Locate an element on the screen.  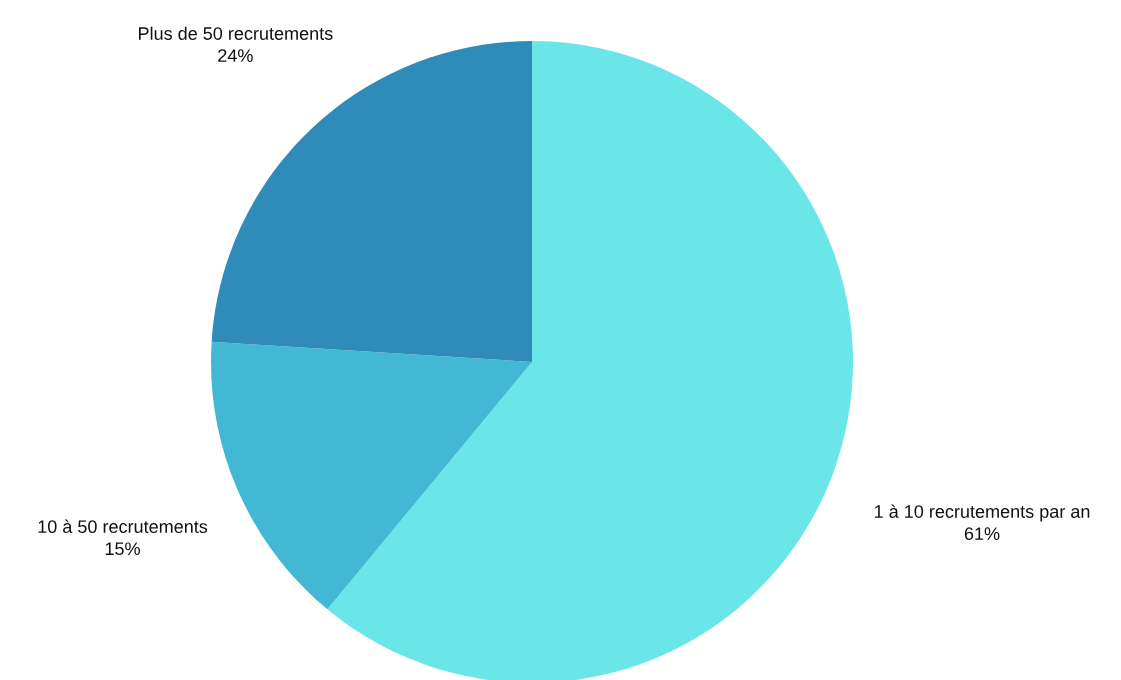
slice-label: 10 à 50 recrutements is located at coordinates (123, 526).